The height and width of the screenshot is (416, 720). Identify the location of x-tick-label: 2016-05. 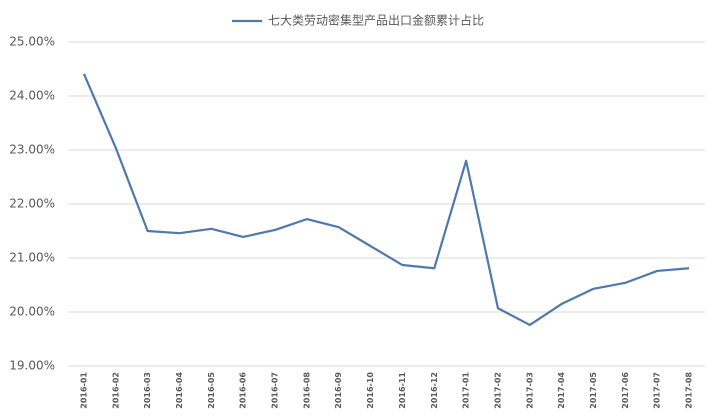
(211, 390).